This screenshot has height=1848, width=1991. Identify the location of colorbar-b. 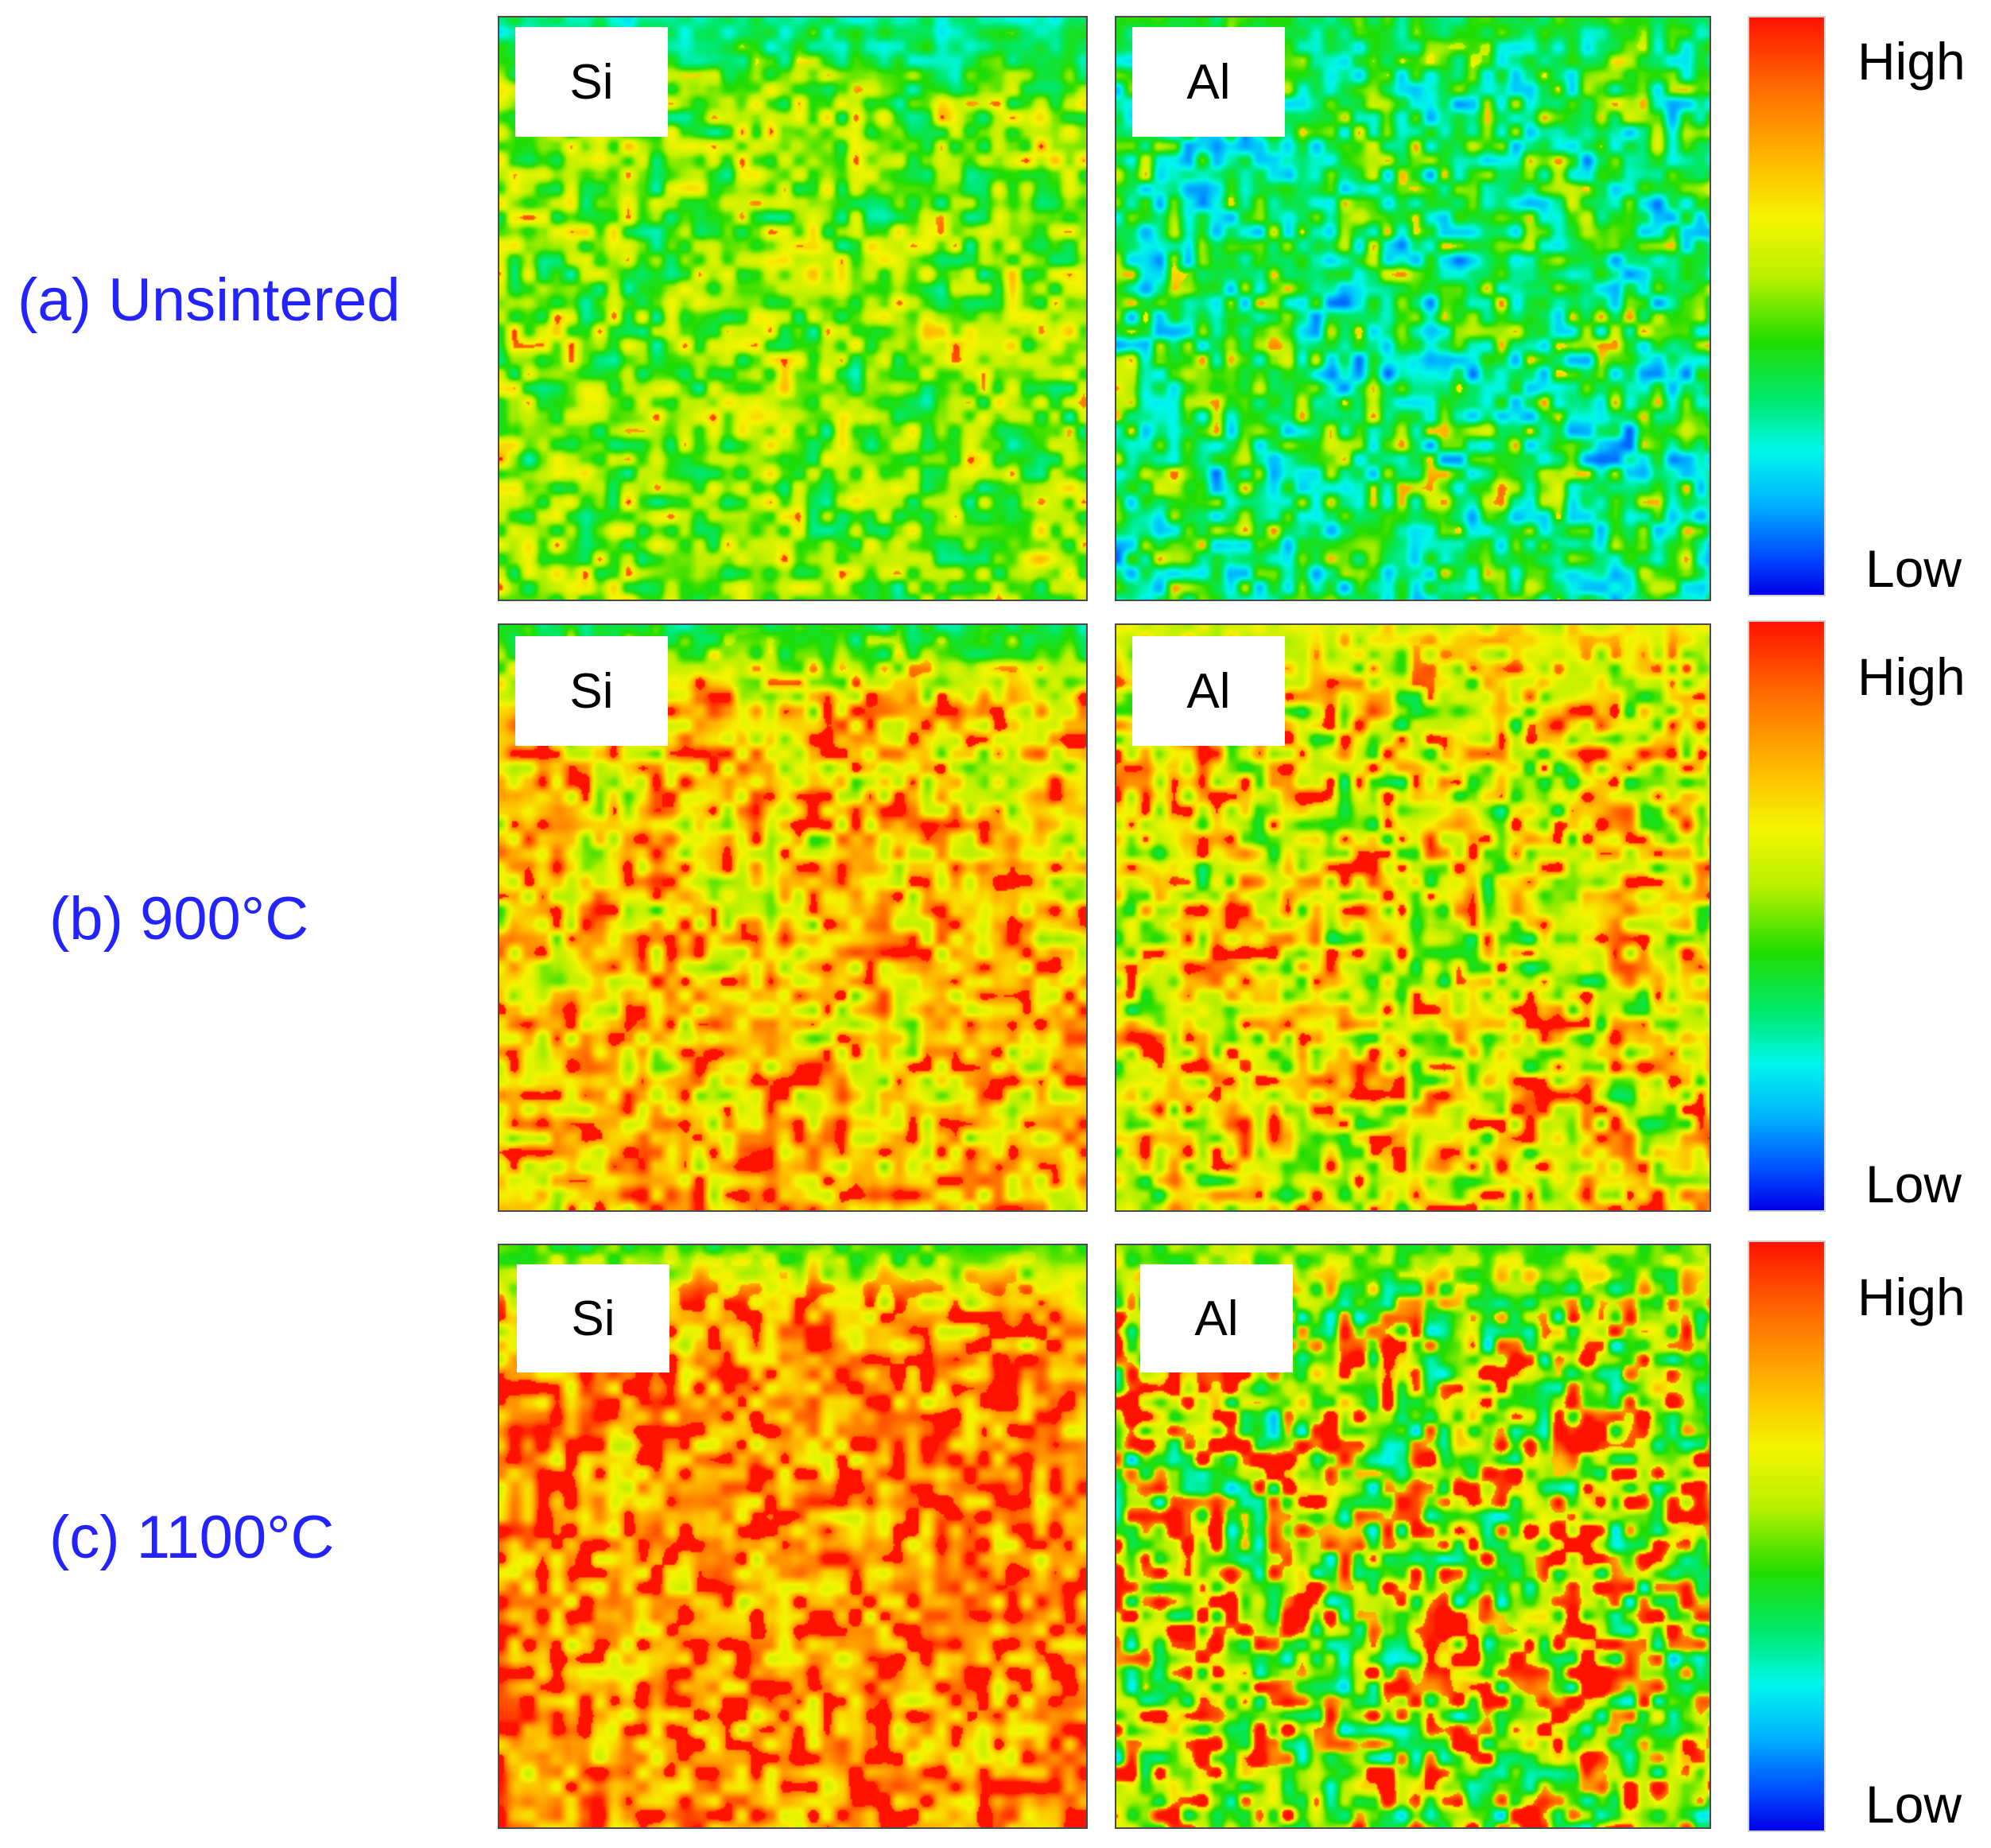
(1787, 916).